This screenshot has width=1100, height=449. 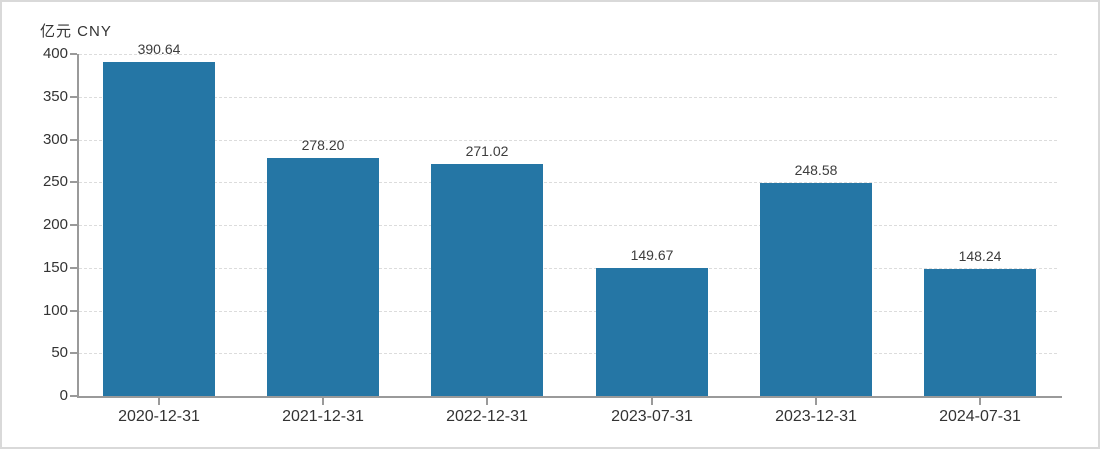 I want to click on y-axis-tick-label: 50, so click(x=59, y=353).